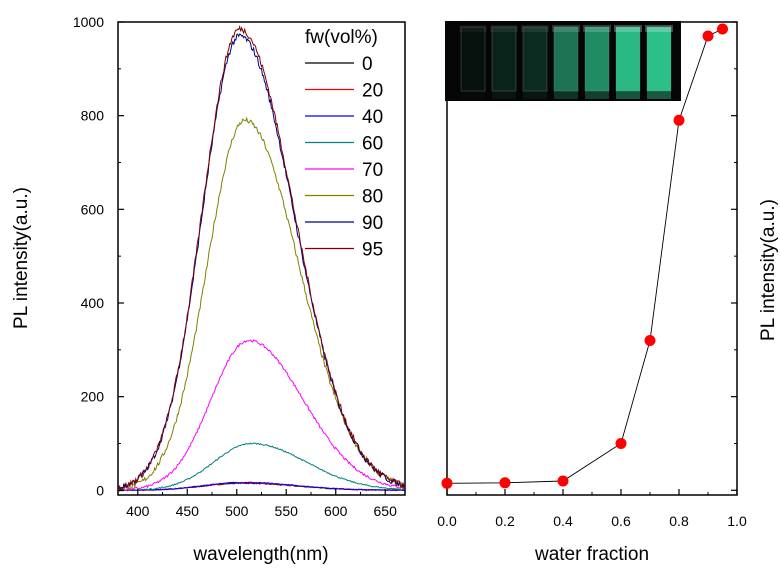 The image size is (780, 575). Describe the element at coordinates (734, 256) in the screenshot. I see `water-fraction-y-ticks` at that location.